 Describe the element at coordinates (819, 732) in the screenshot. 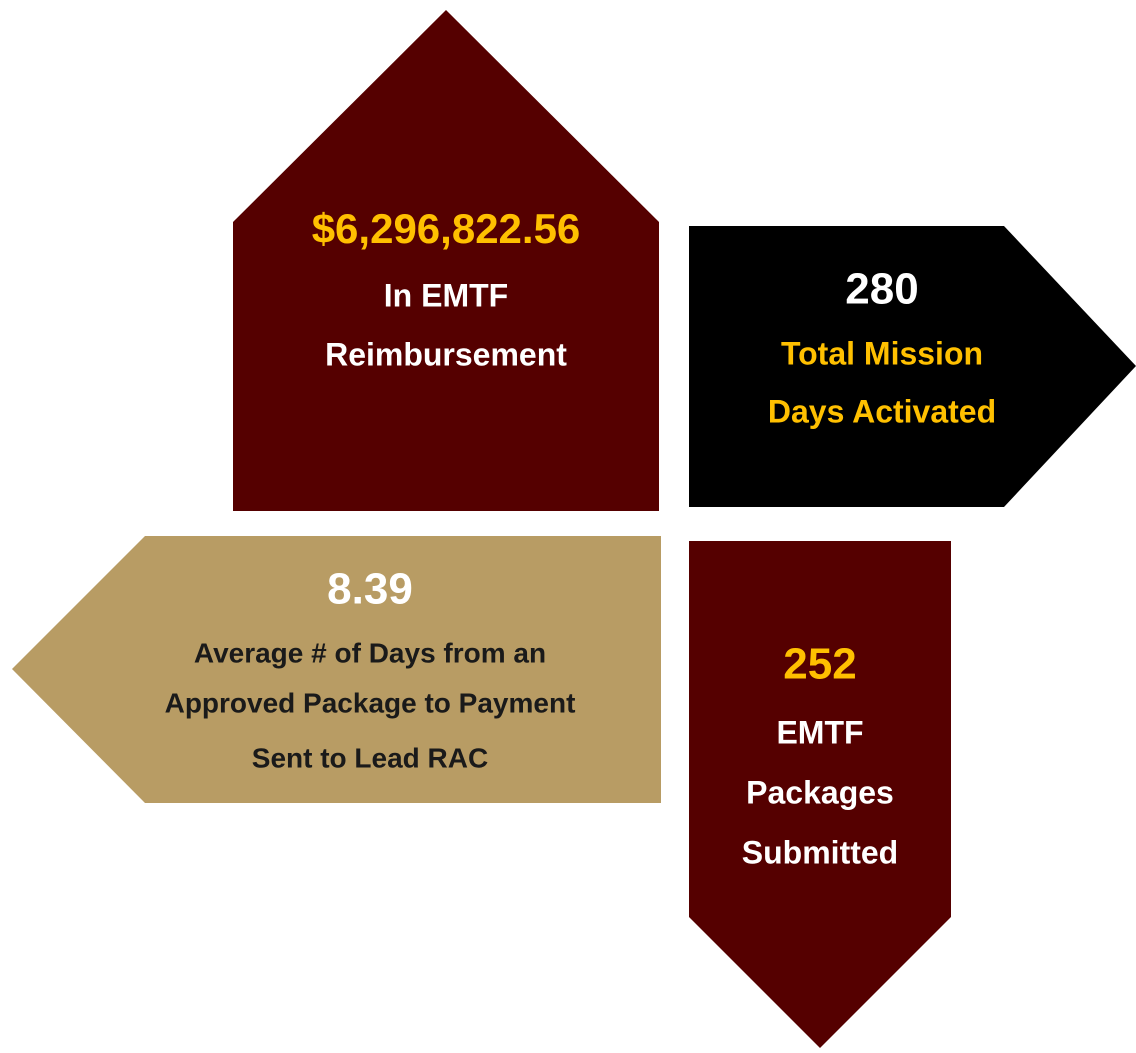

I see `card-label: EMTF` at that location.